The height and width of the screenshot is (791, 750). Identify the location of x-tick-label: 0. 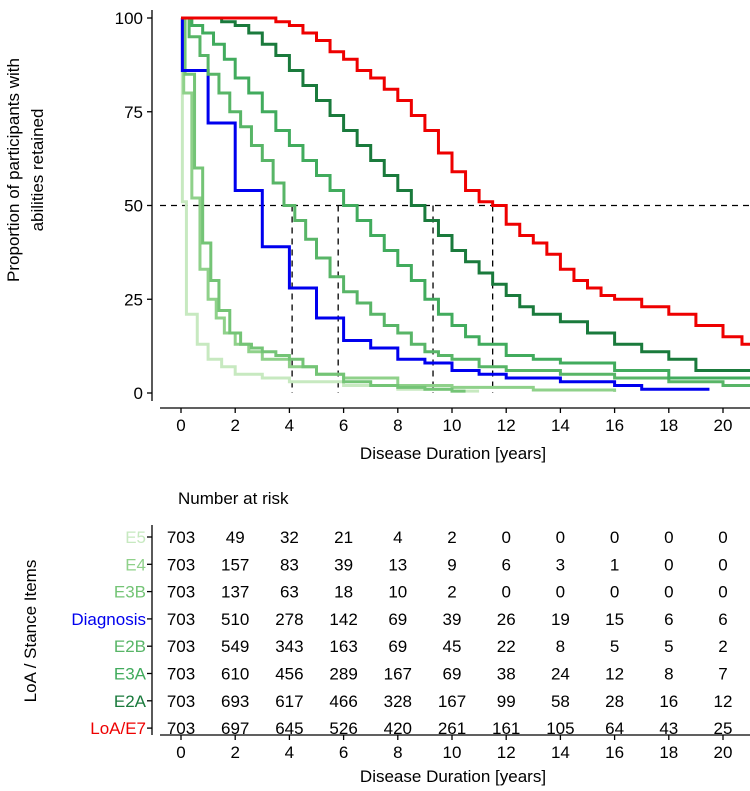
(180, 425).